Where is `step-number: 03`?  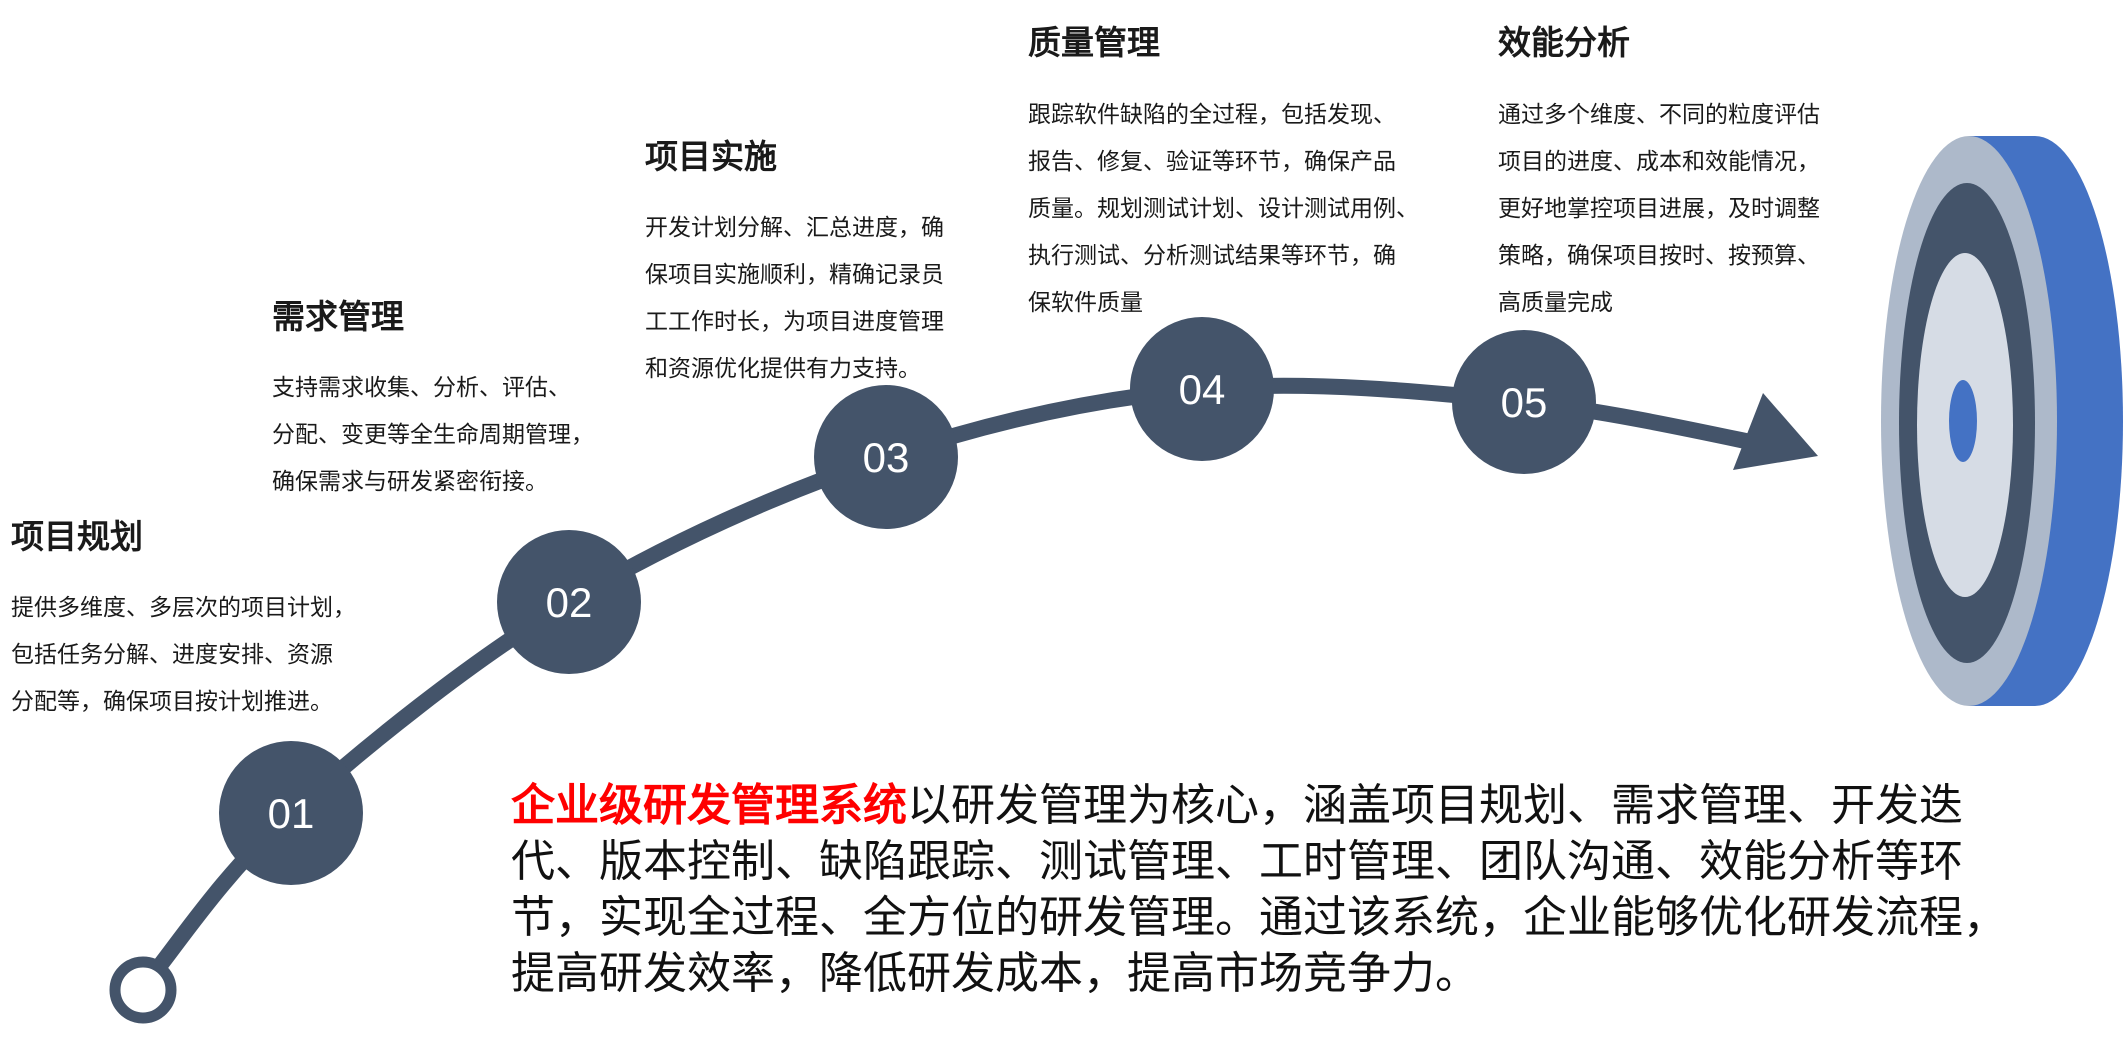 step-number: 03 is located at coordinates (886, 457).